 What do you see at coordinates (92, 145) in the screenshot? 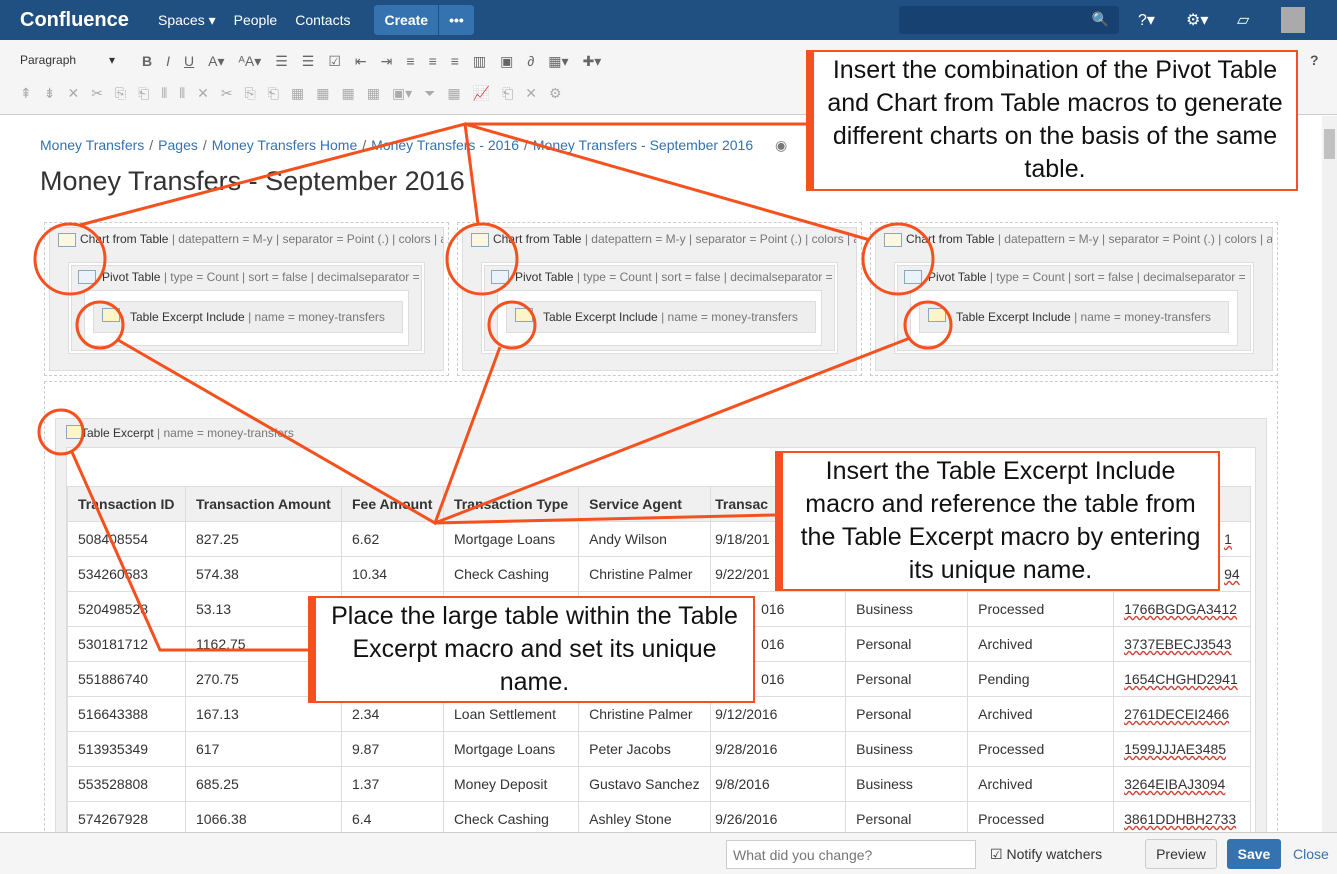
I see `breadcrumb-item: Money Transfers` at bounding box center [92, 145].